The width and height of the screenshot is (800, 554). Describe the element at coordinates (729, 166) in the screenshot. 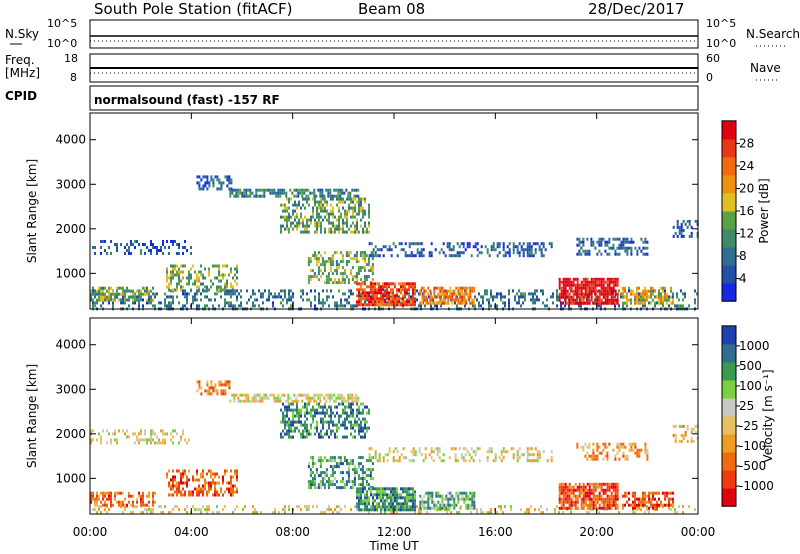

I see `colorbar-swatch` at that location.